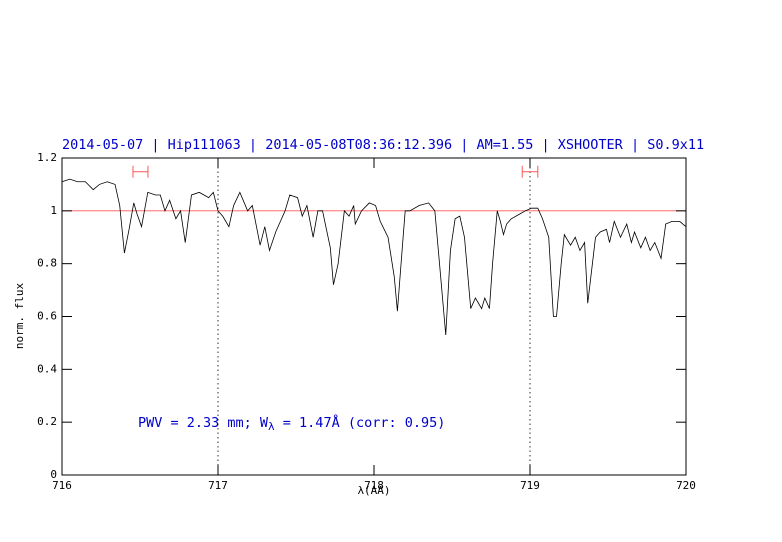  I want to click on x-tick-label: 718, so click(374, 485).